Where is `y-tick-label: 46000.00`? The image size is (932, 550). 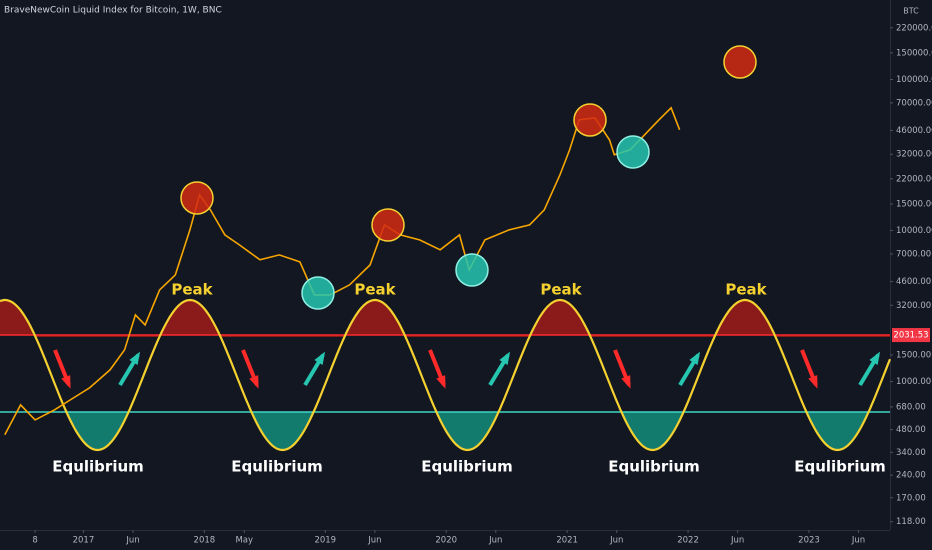
y-tick-label: 46000.00 is located at coordinates (914, 131).